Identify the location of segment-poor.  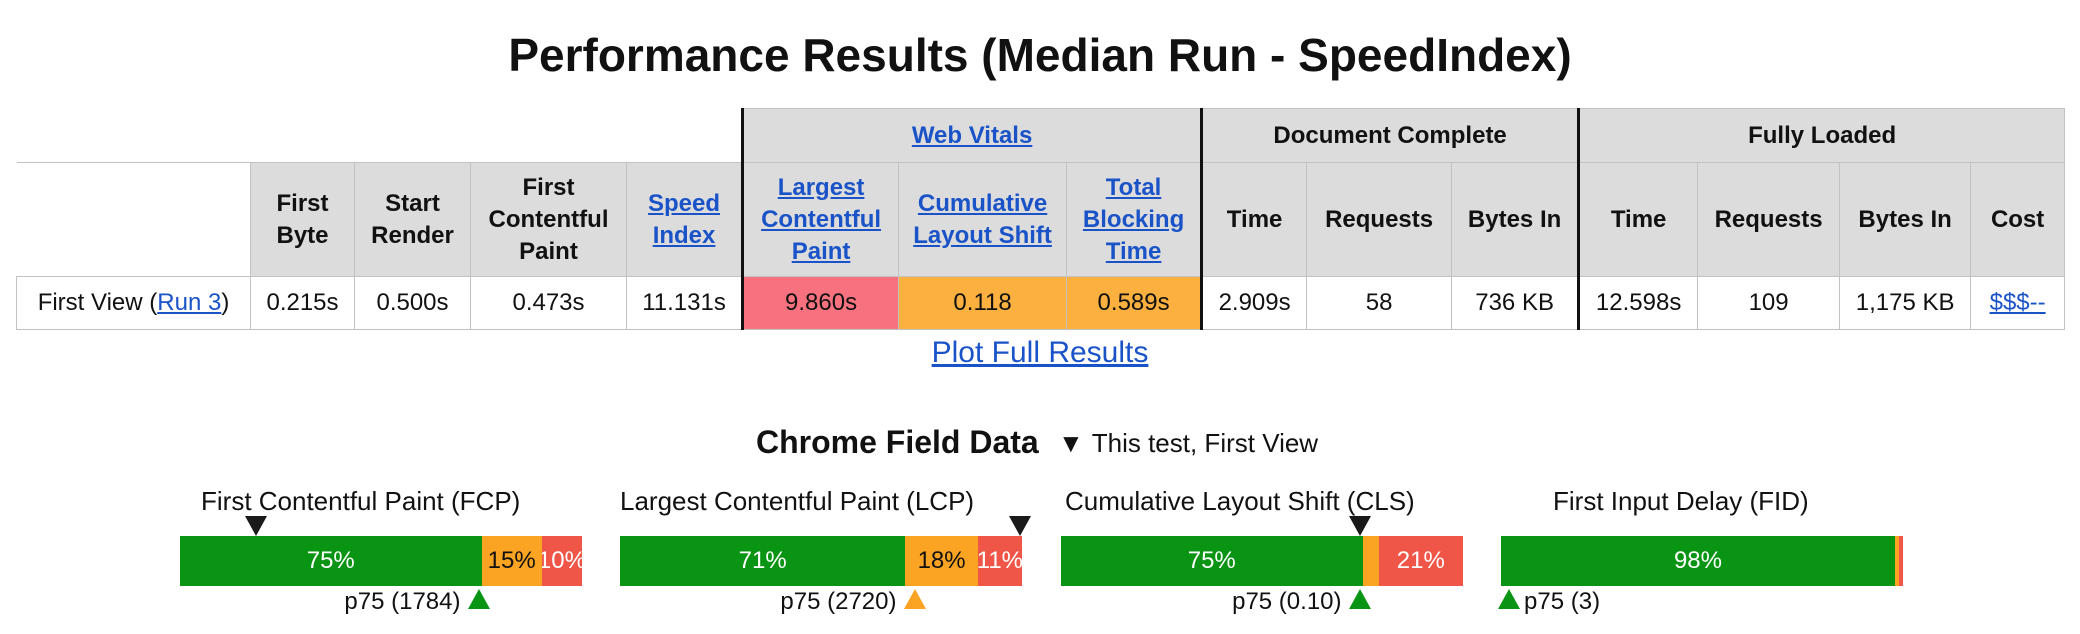
(1900, 561).